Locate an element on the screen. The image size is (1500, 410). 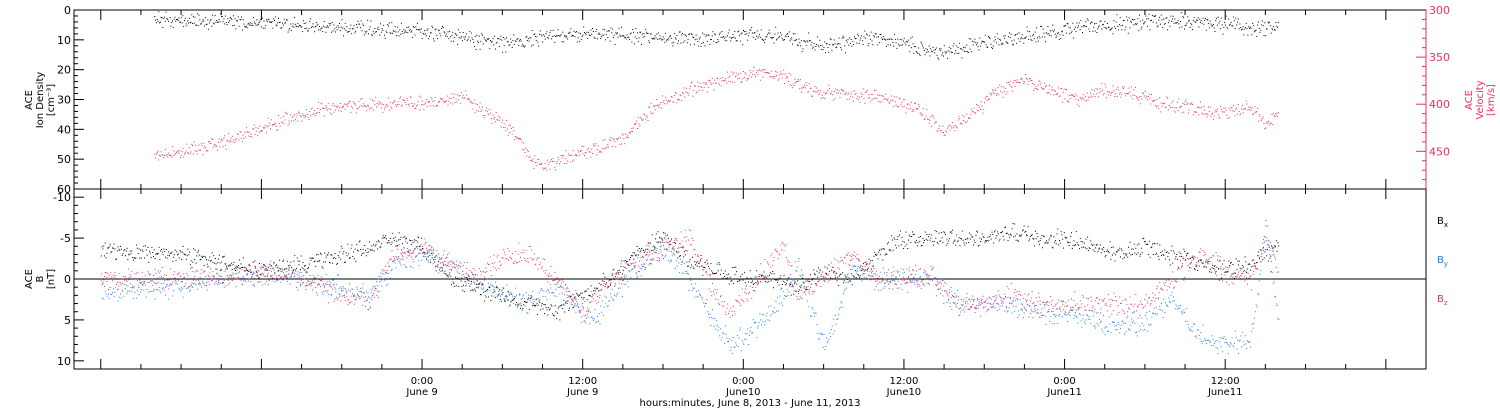
top-right-tick-label: 300 is located at coordinates (1439, 10).